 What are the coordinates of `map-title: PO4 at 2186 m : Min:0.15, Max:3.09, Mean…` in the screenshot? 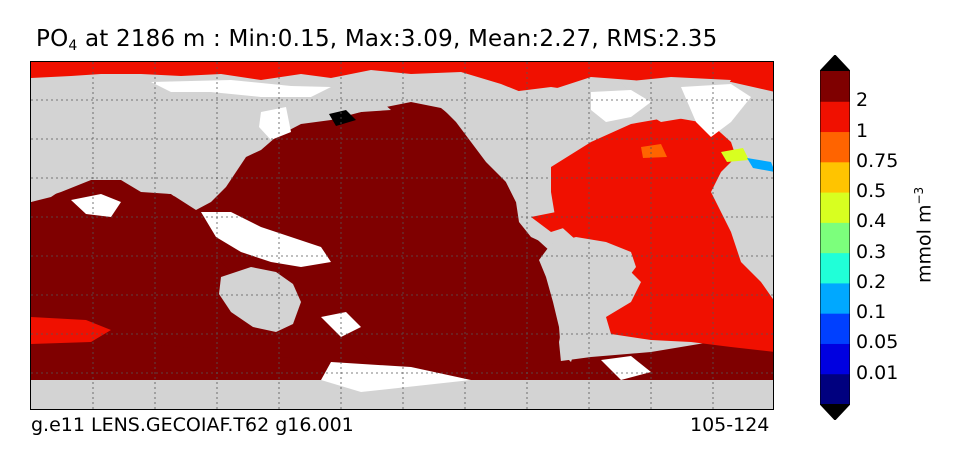 It's located at (376, 40).